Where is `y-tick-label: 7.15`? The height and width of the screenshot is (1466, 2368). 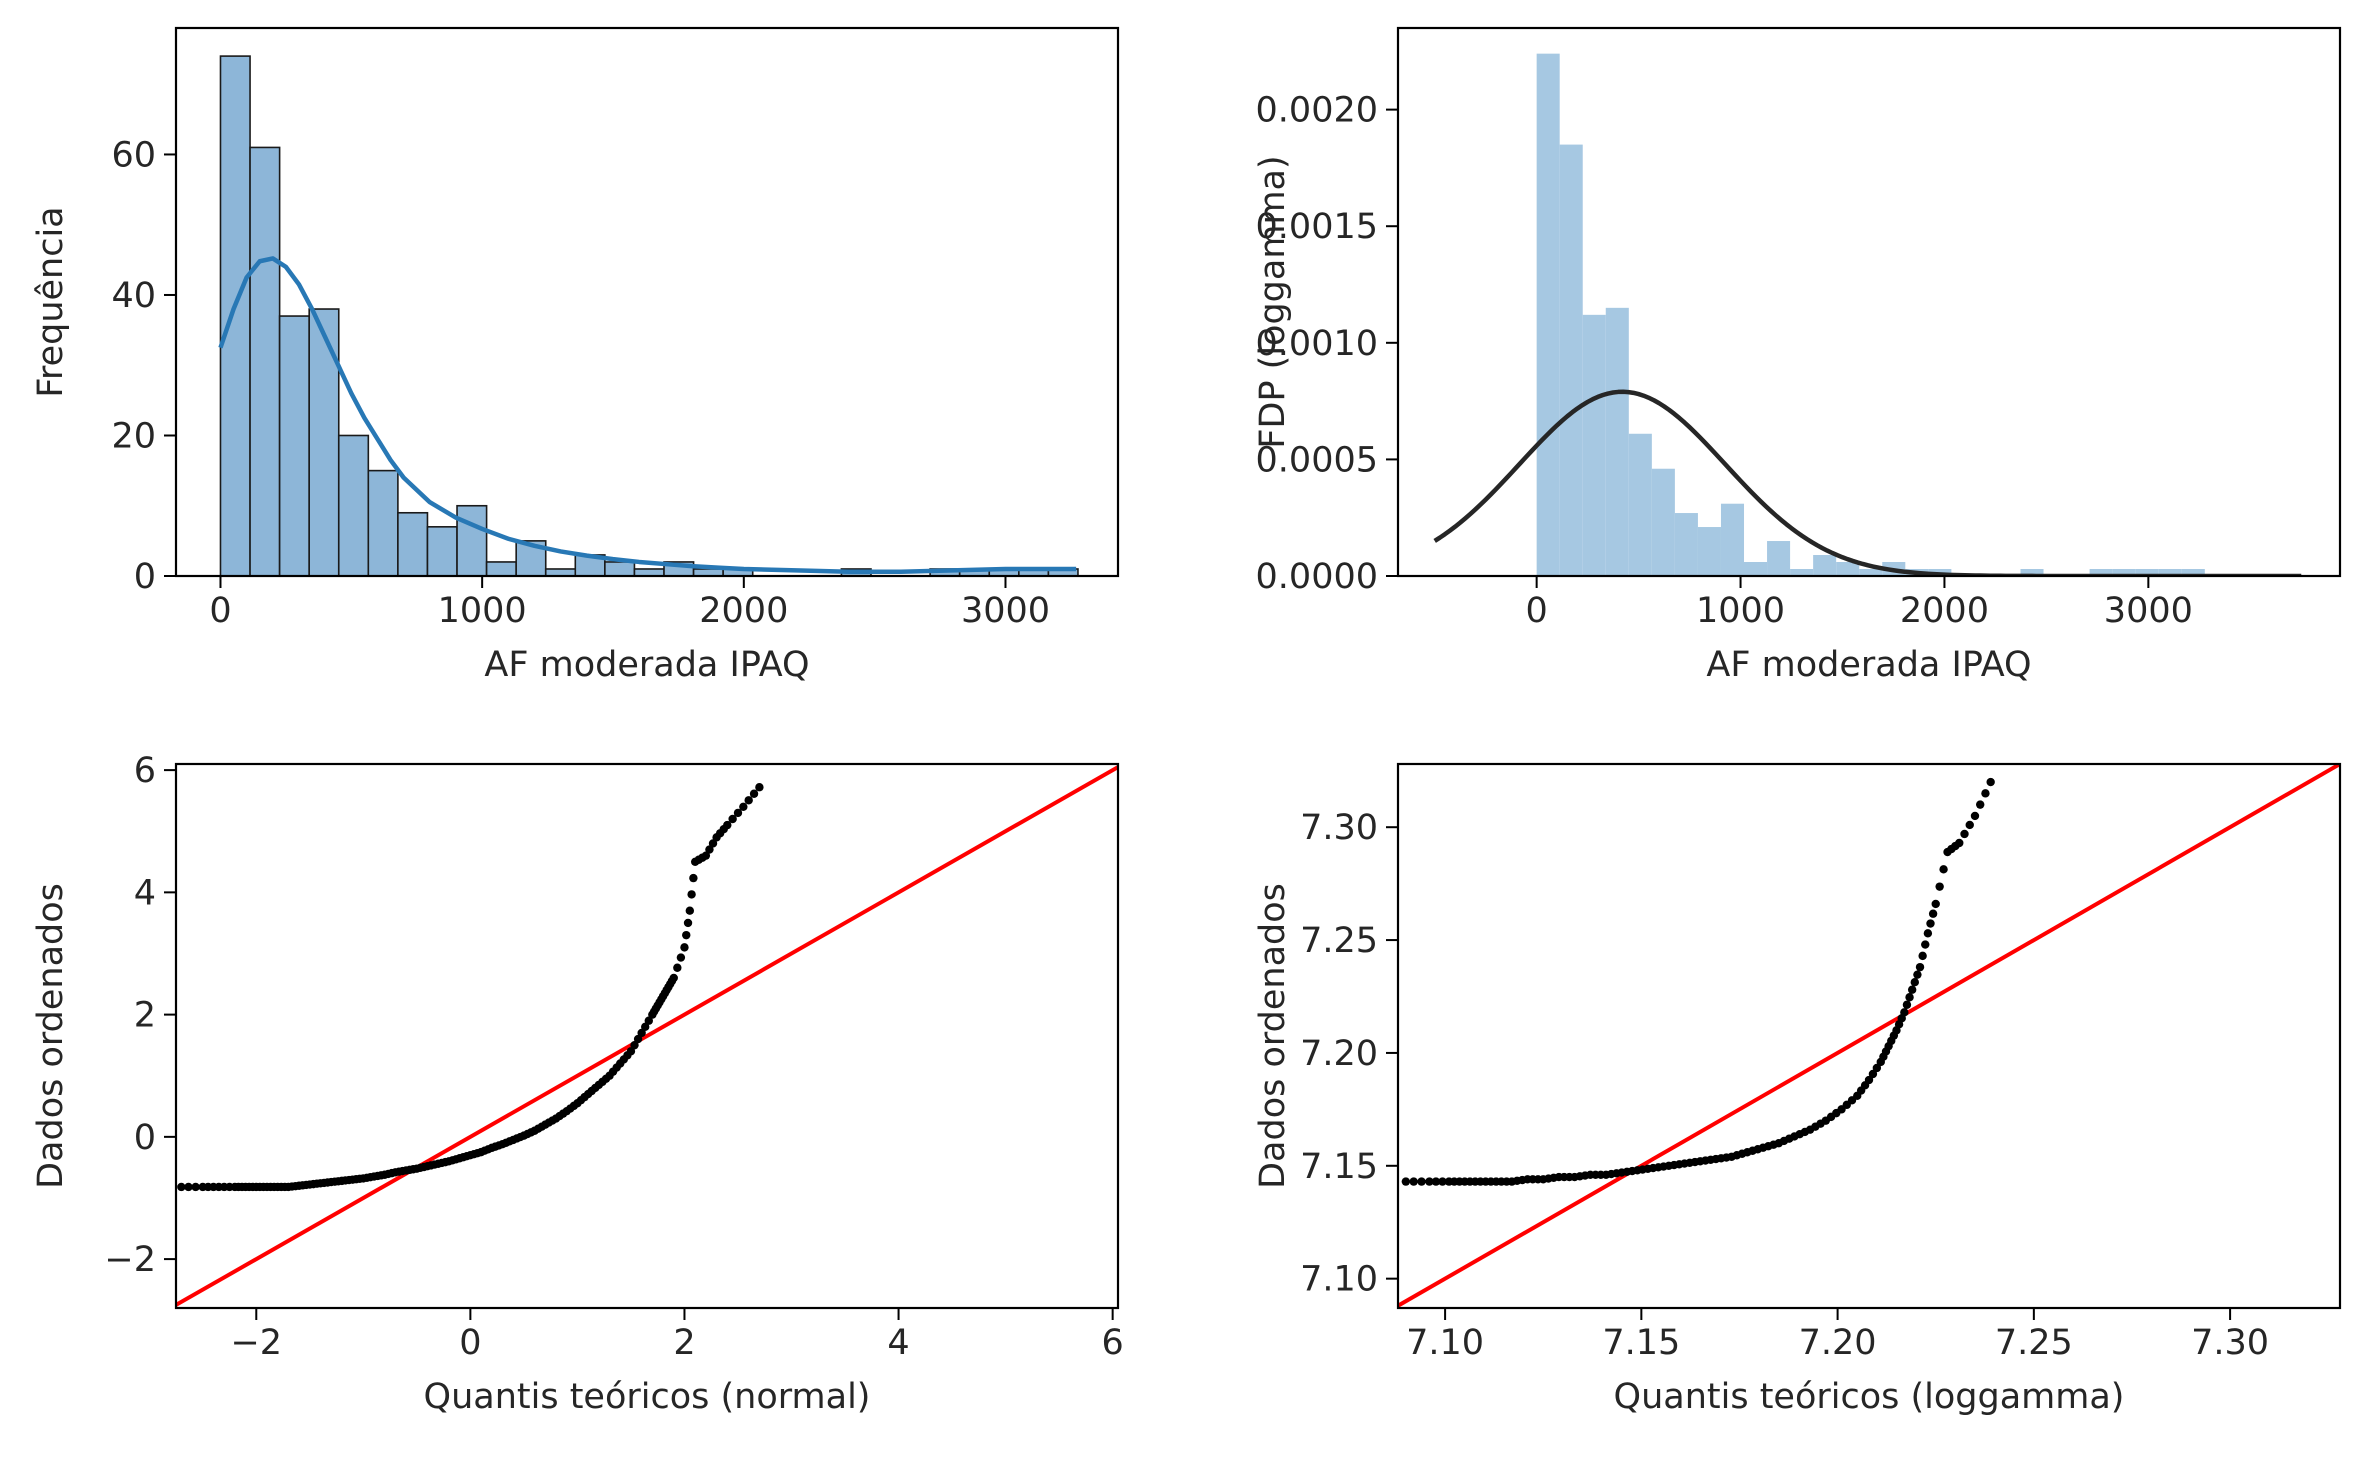
y-tick-label: 7.15 is located at coordinates (1339, 1167).